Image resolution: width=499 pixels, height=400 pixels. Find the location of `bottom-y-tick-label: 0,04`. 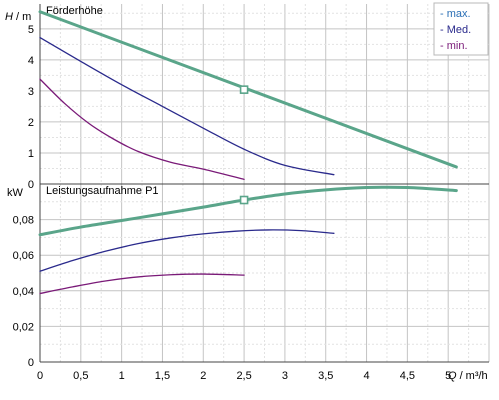

bottom-y-tick-label: 0,04 is located at coordinates (23, 292).